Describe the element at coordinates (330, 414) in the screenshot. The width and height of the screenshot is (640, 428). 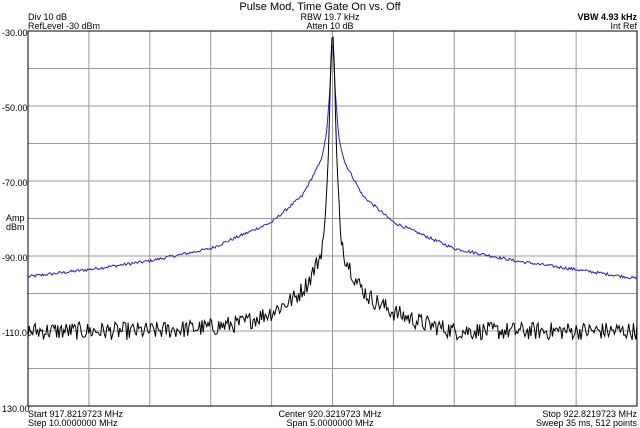
I see `center-freq-label: Center 920.3219723 MHz` at that location.